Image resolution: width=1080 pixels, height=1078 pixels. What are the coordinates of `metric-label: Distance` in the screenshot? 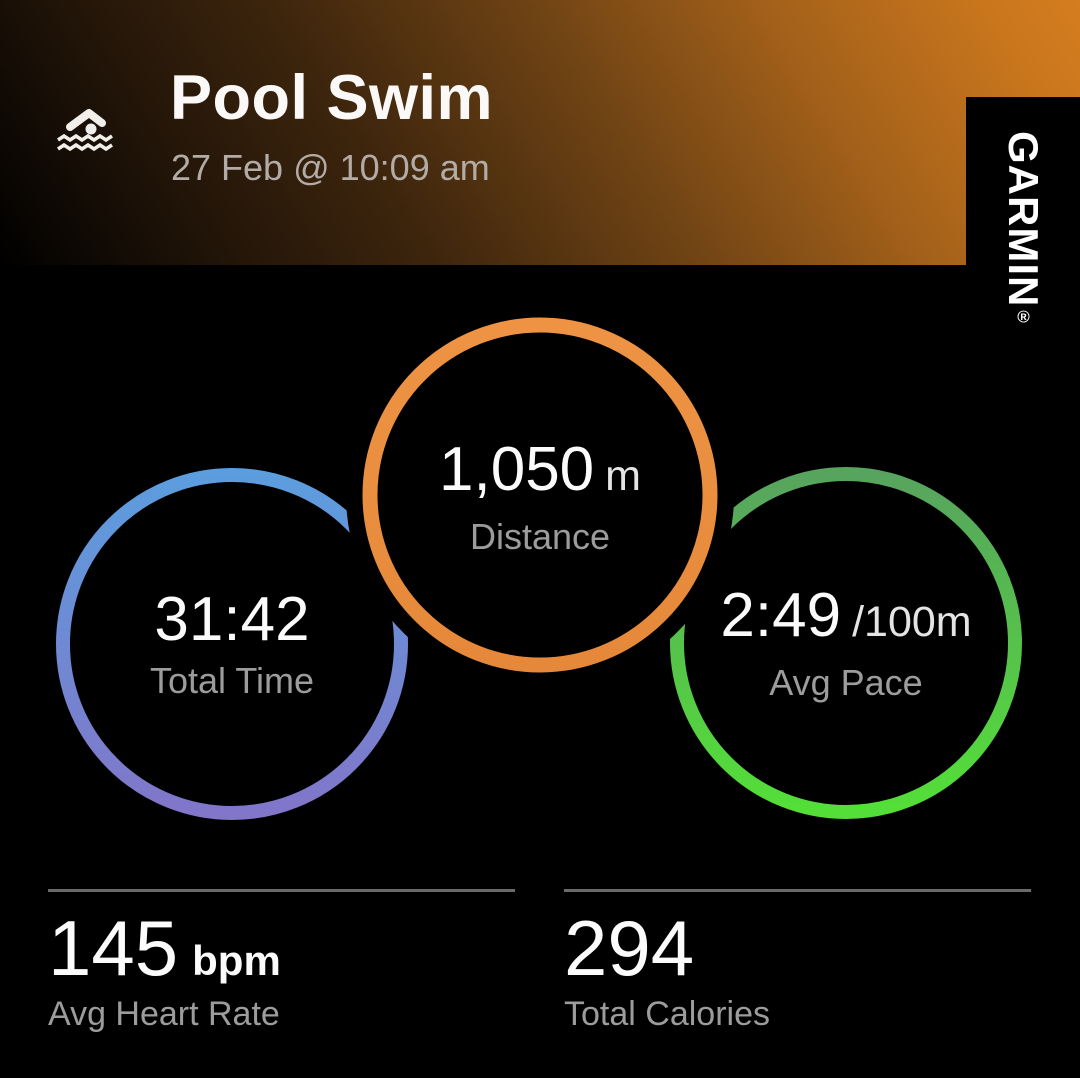 It's located at (540, 536).